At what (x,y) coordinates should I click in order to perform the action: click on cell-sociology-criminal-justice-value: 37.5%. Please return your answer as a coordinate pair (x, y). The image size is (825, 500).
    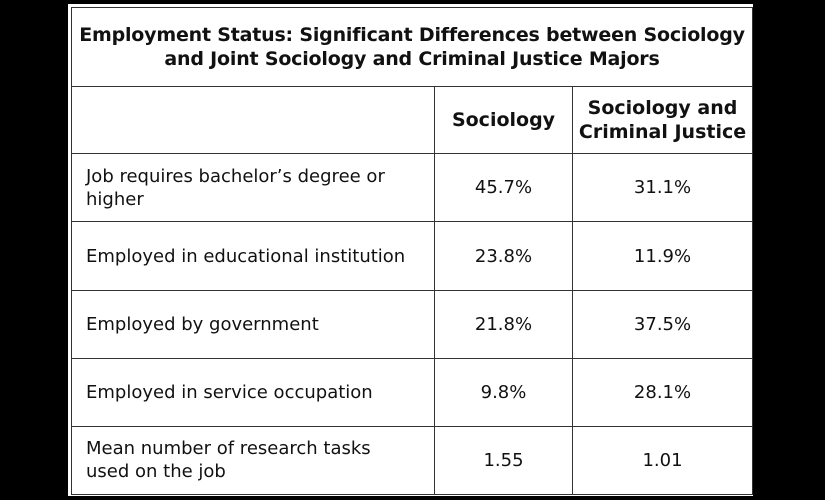
    Looking at the image, I should click on (662, 324).